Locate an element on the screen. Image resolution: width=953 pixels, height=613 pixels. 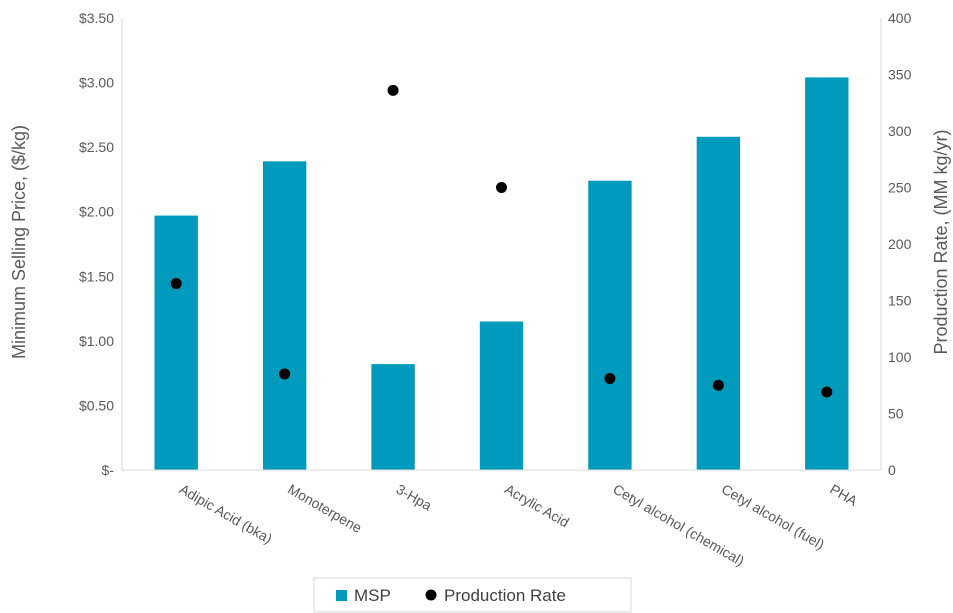
right-tick-label: 350 is located at coordinates (900, 75).